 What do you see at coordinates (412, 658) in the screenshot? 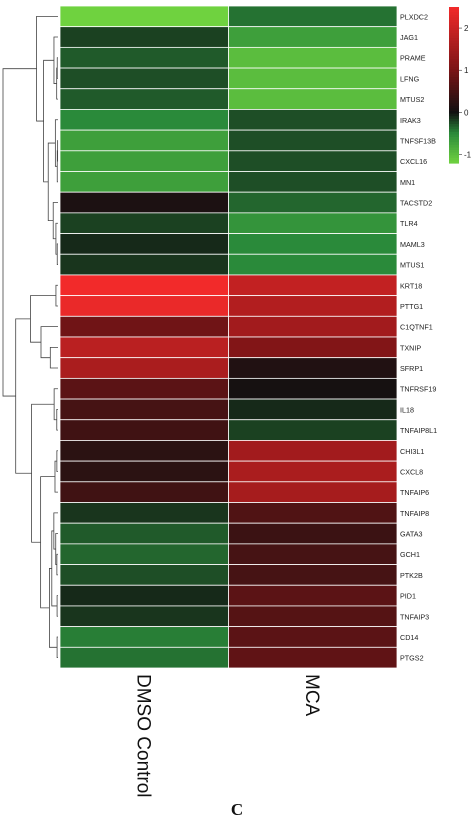
I see `row-label: PTGS2` at bounding box center [412, 658].